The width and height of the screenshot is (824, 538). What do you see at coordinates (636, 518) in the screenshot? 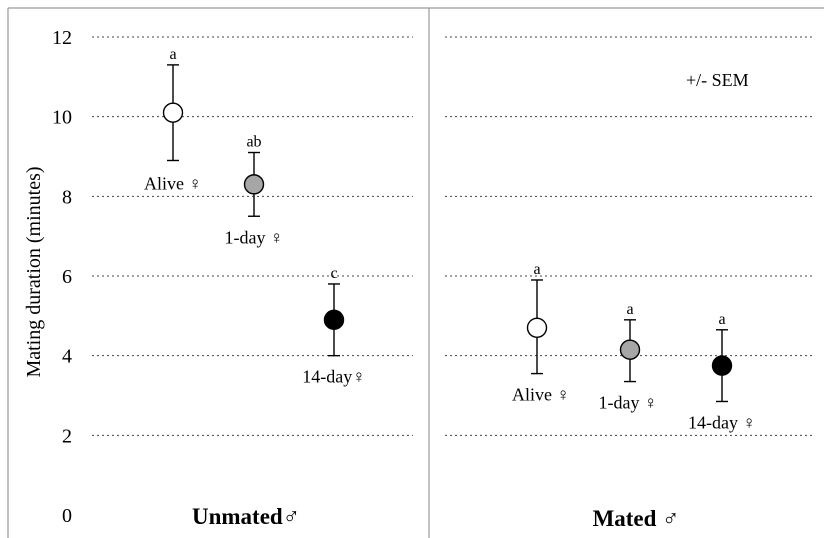
I see `group-label: Mated ♂` at bounding box center [636, 518].